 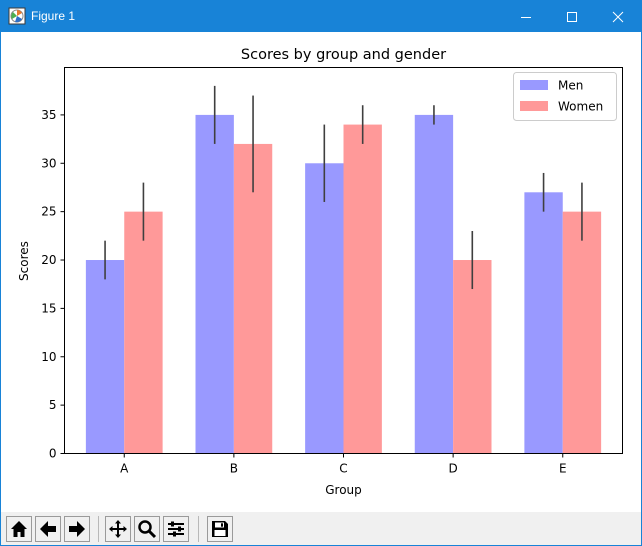 I want to click on bar-men-B, so click(x=214, y=284).